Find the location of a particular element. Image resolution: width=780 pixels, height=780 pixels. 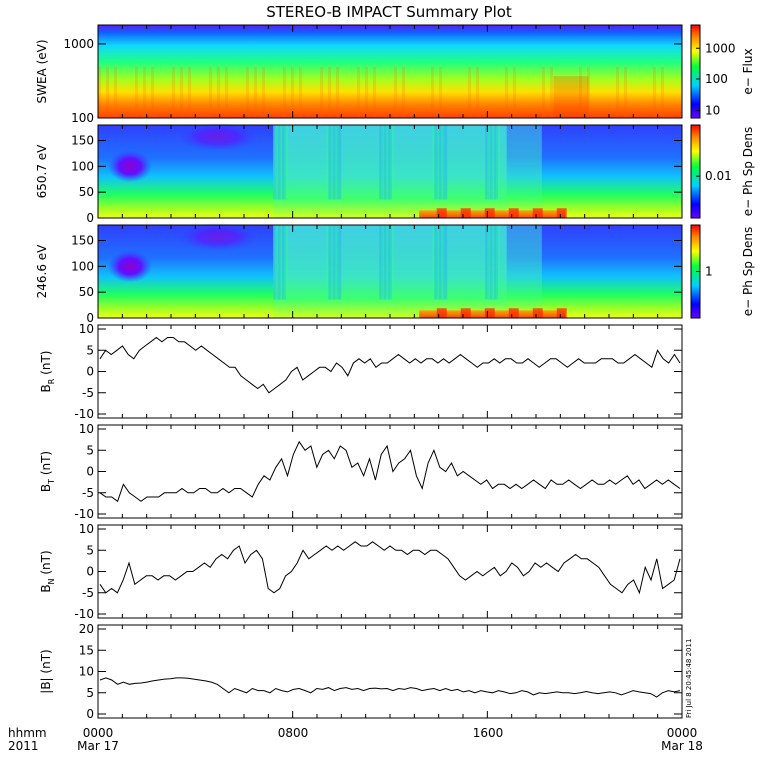

y-axis-label: BN (nT) is located at coordinates (47, 571).